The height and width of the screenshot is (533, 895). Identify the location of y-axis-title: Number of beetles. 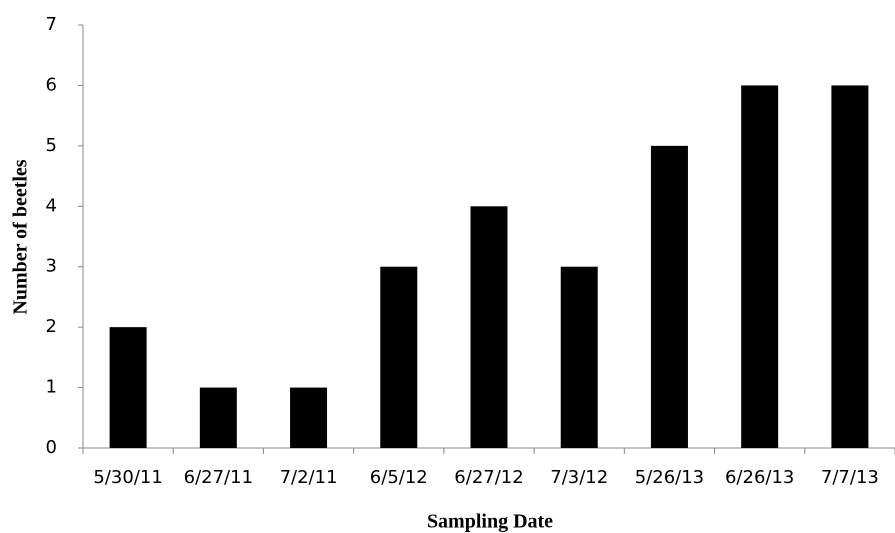
(21, 236).